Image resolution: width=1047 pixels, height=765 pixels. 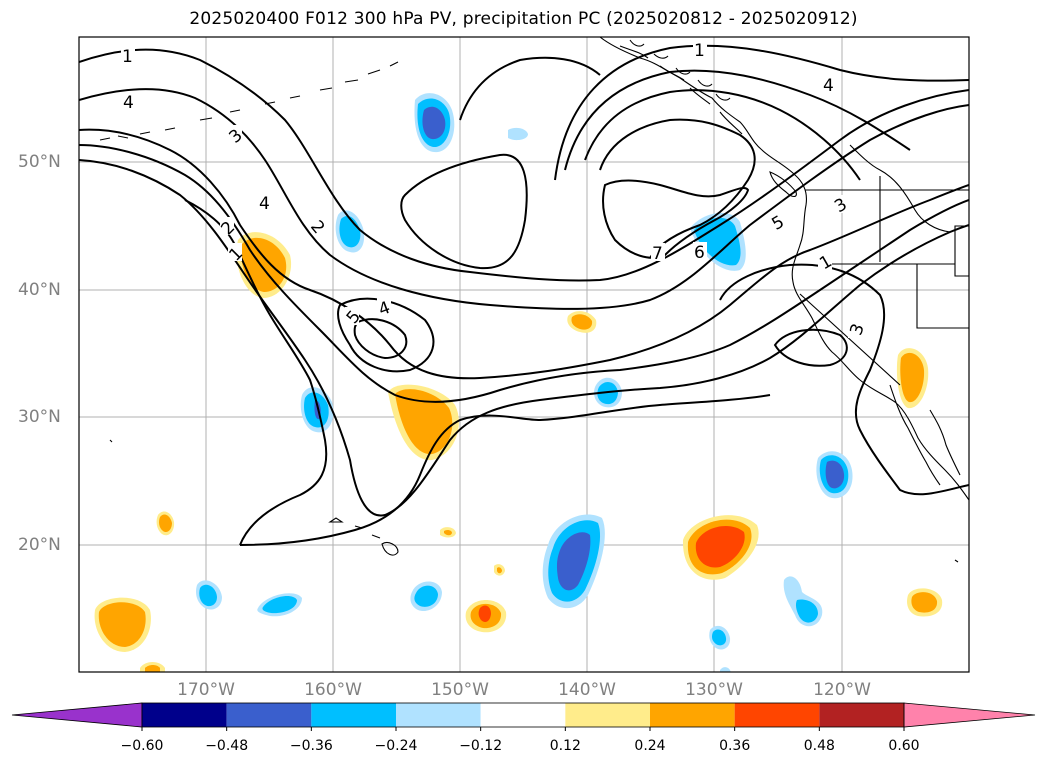 What do you see at coordinates (77, 715) in the screenshot?
I see `colorbar-extend-low` at bounding box center [77, 715].